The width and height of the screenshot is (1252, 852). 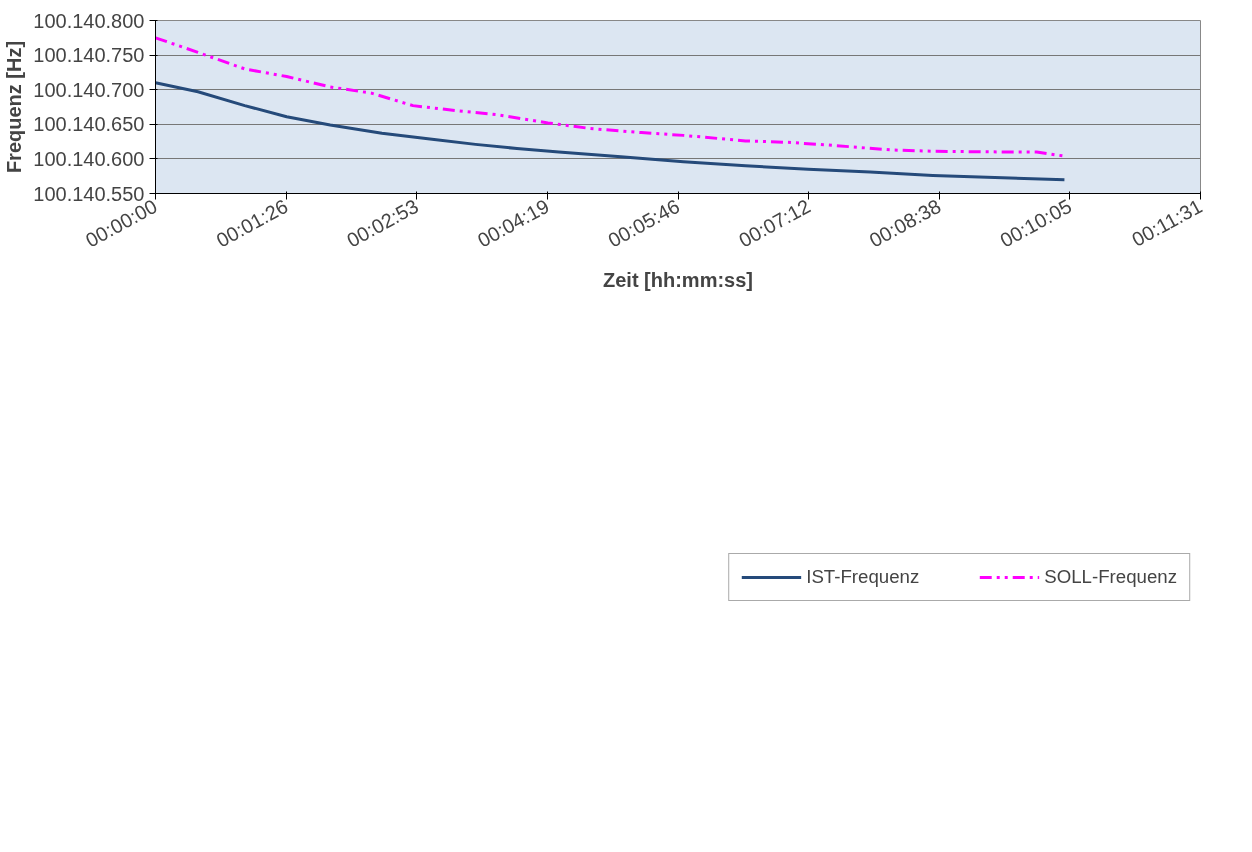 What do you see at coordinates (89, 124) in the screenshot?
I see `y-tick-label: 100.140.650` at bounding box center [89, 124].